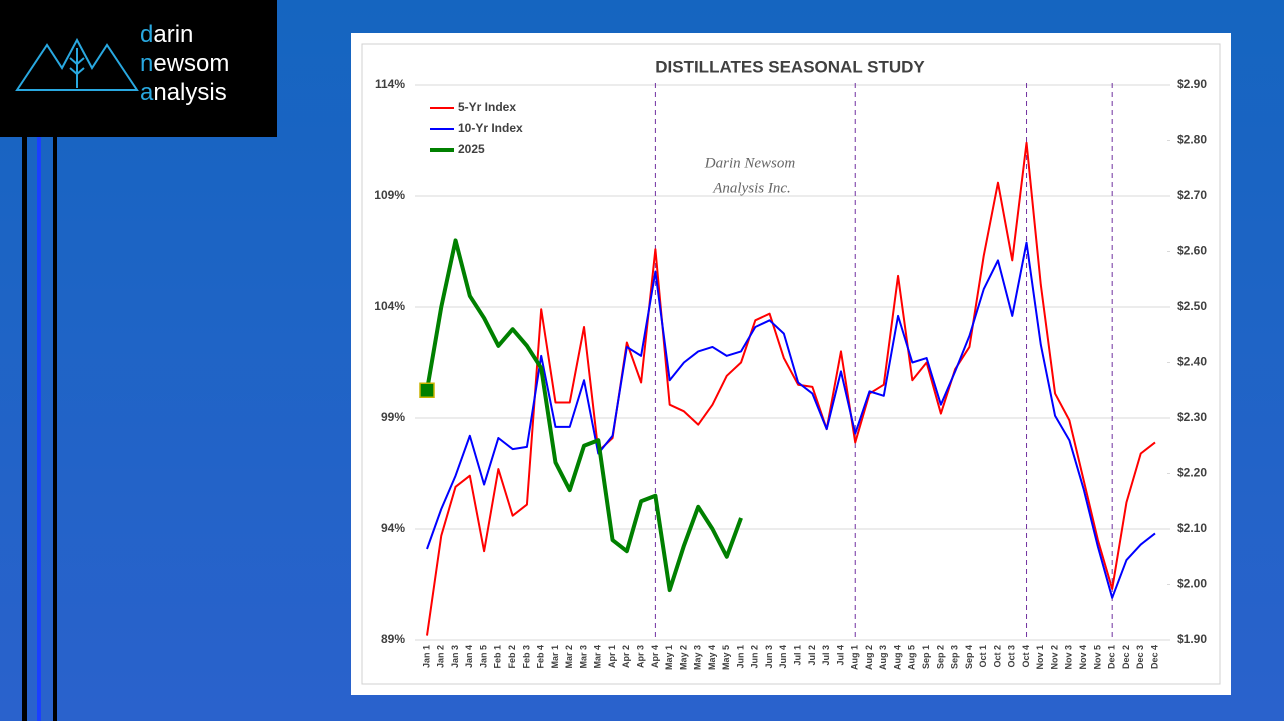 The width and height of the screenshot is (1284, 721). What do you see at coordinates (555, 657) in the screenshot?
I see `x-tick-label: Mar 1` at bounding box center [555, 657].